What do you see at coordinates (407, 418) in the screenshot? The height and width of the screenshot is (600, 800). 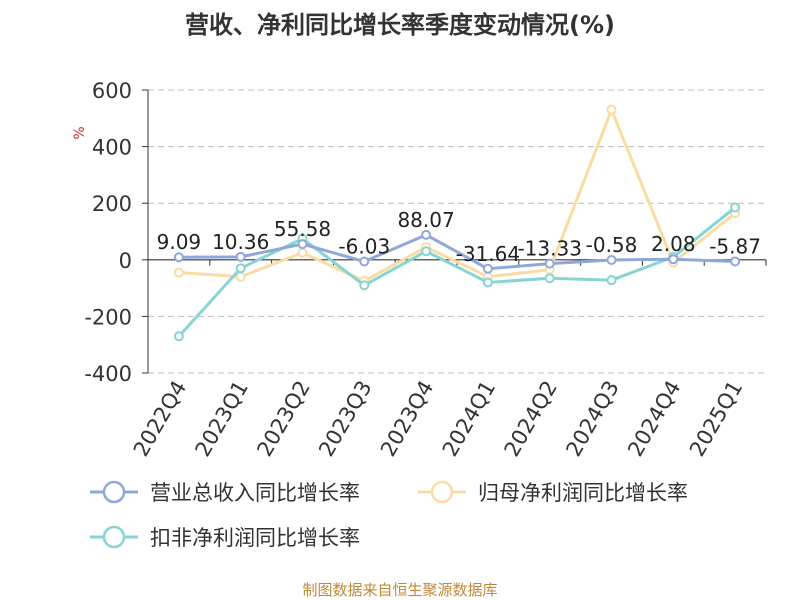 I see `x-tick-label: 2023Q4` at bounding box center [407, 418].